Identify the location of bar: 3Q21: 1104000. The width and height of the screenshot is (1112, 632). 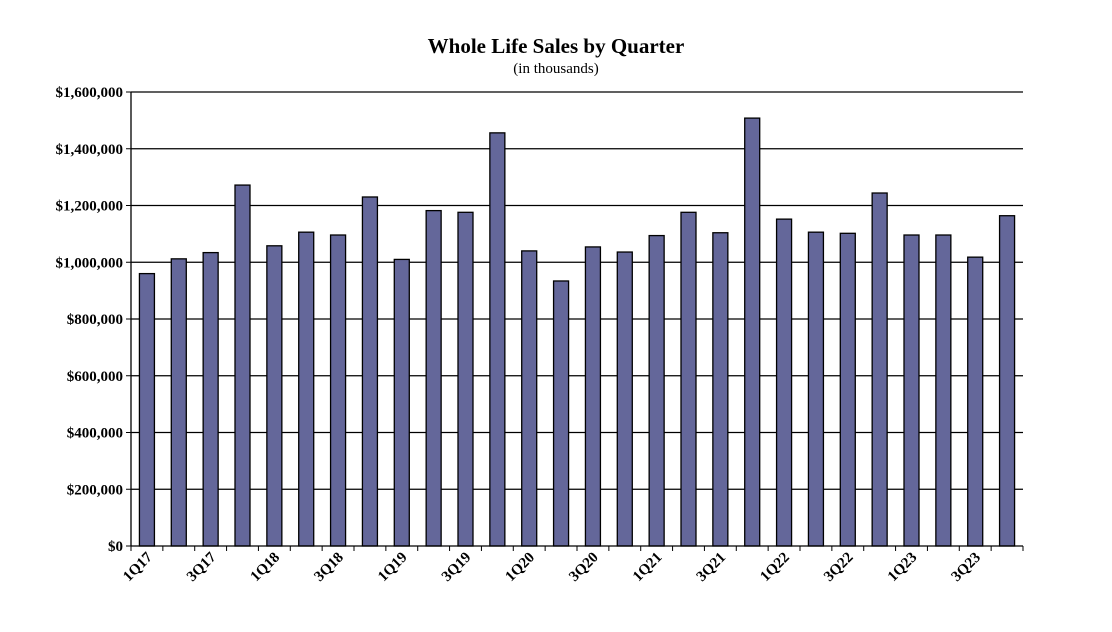
(720, 389).